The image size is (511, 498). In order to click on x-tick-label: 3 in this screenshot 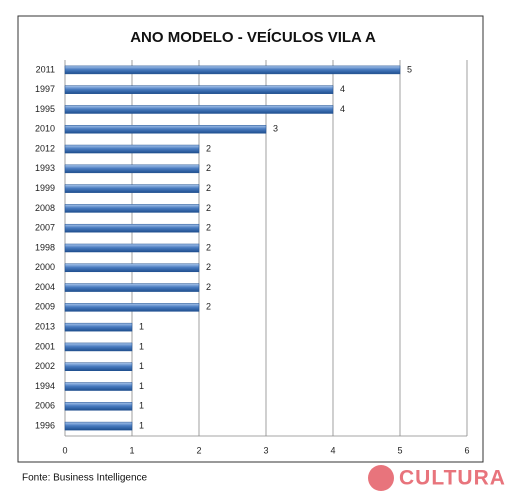, I will do `click(265, 450)`.